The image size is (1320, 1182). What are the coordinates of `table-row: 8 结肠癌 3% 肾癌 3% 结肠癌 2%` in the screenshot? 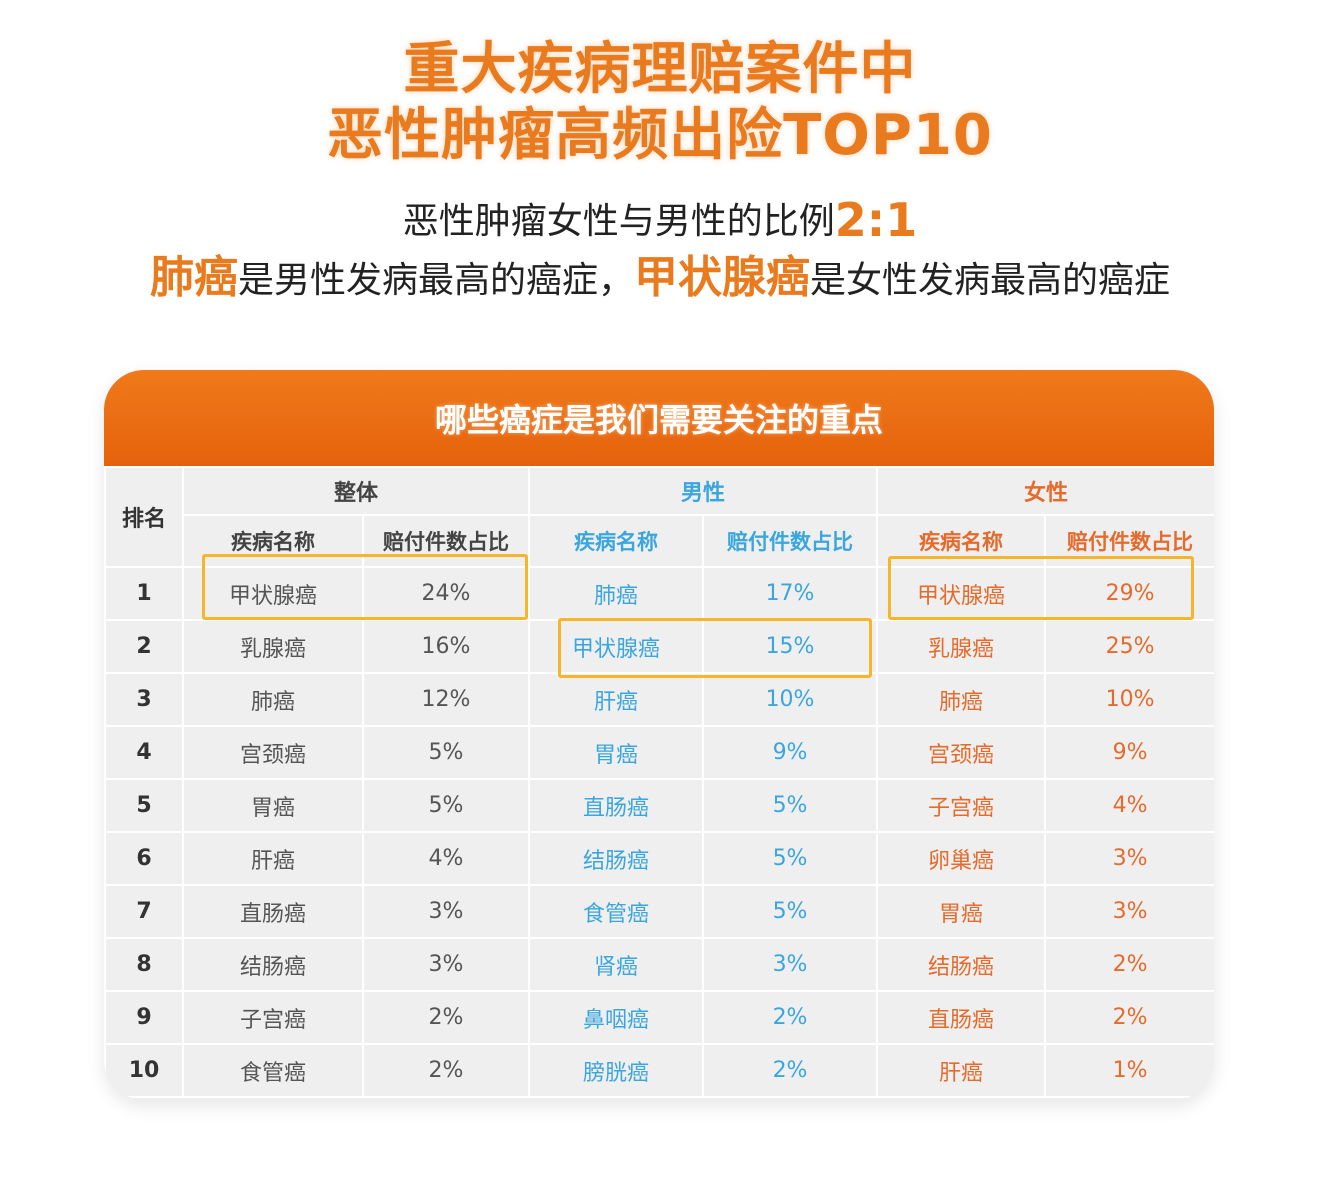 It's located at (659, 964).